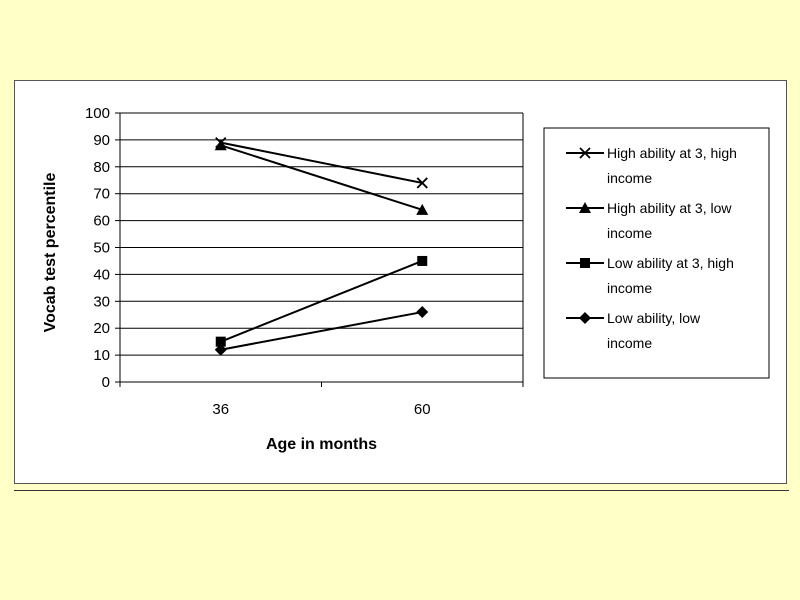 The image size is (800, 600). What do you see at coordinates (651, 165) in the screenshot?
I see `legend-entry-1: High ability at 3, high income` at bounding box center [651, 165].